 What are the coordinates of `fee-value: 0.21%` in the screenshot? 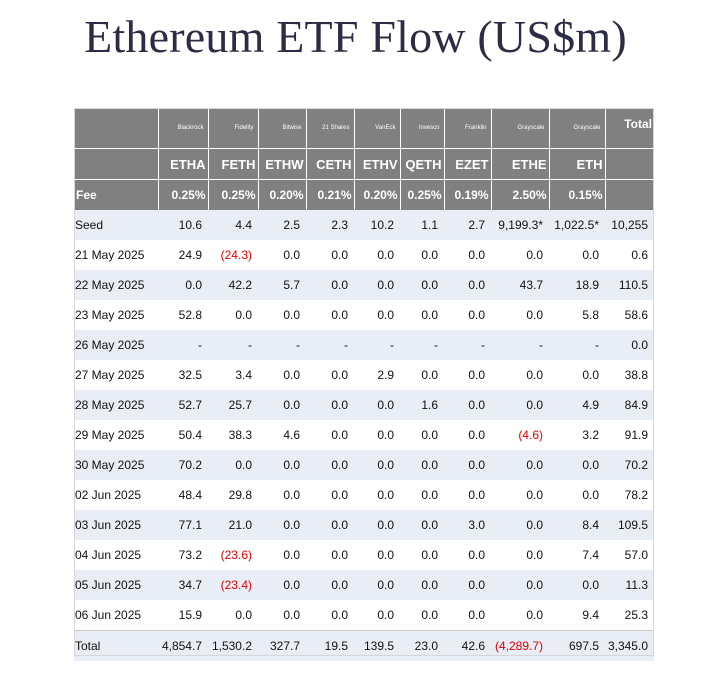 It's located at (330, 194).